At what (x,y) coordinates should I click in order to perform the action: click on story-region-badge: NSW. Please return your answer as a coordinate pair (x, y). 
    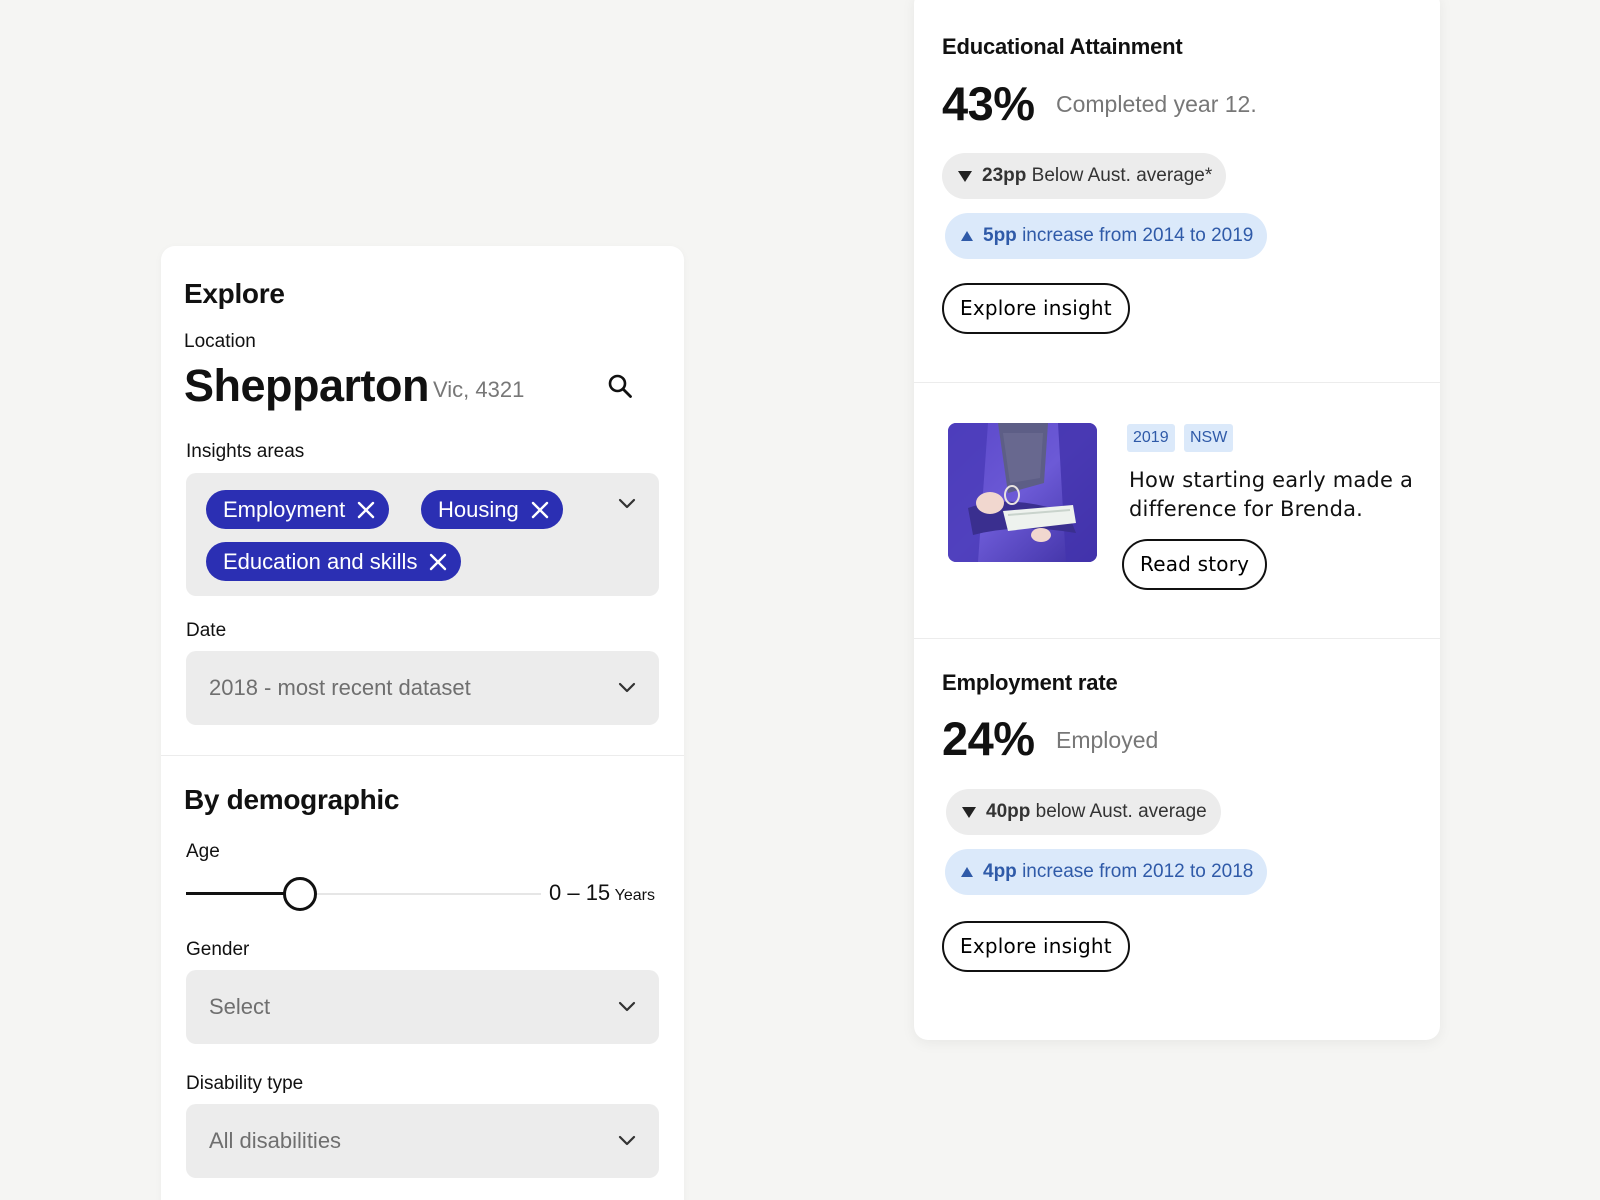
    Looking at the image, I should click on (1209, 438).